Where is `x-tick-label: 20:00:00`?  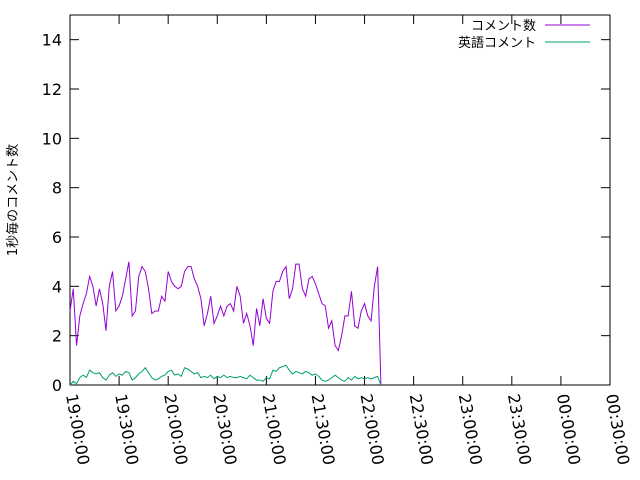
x-tick-label: 20:00:00 is located at coordinates (175, 429).